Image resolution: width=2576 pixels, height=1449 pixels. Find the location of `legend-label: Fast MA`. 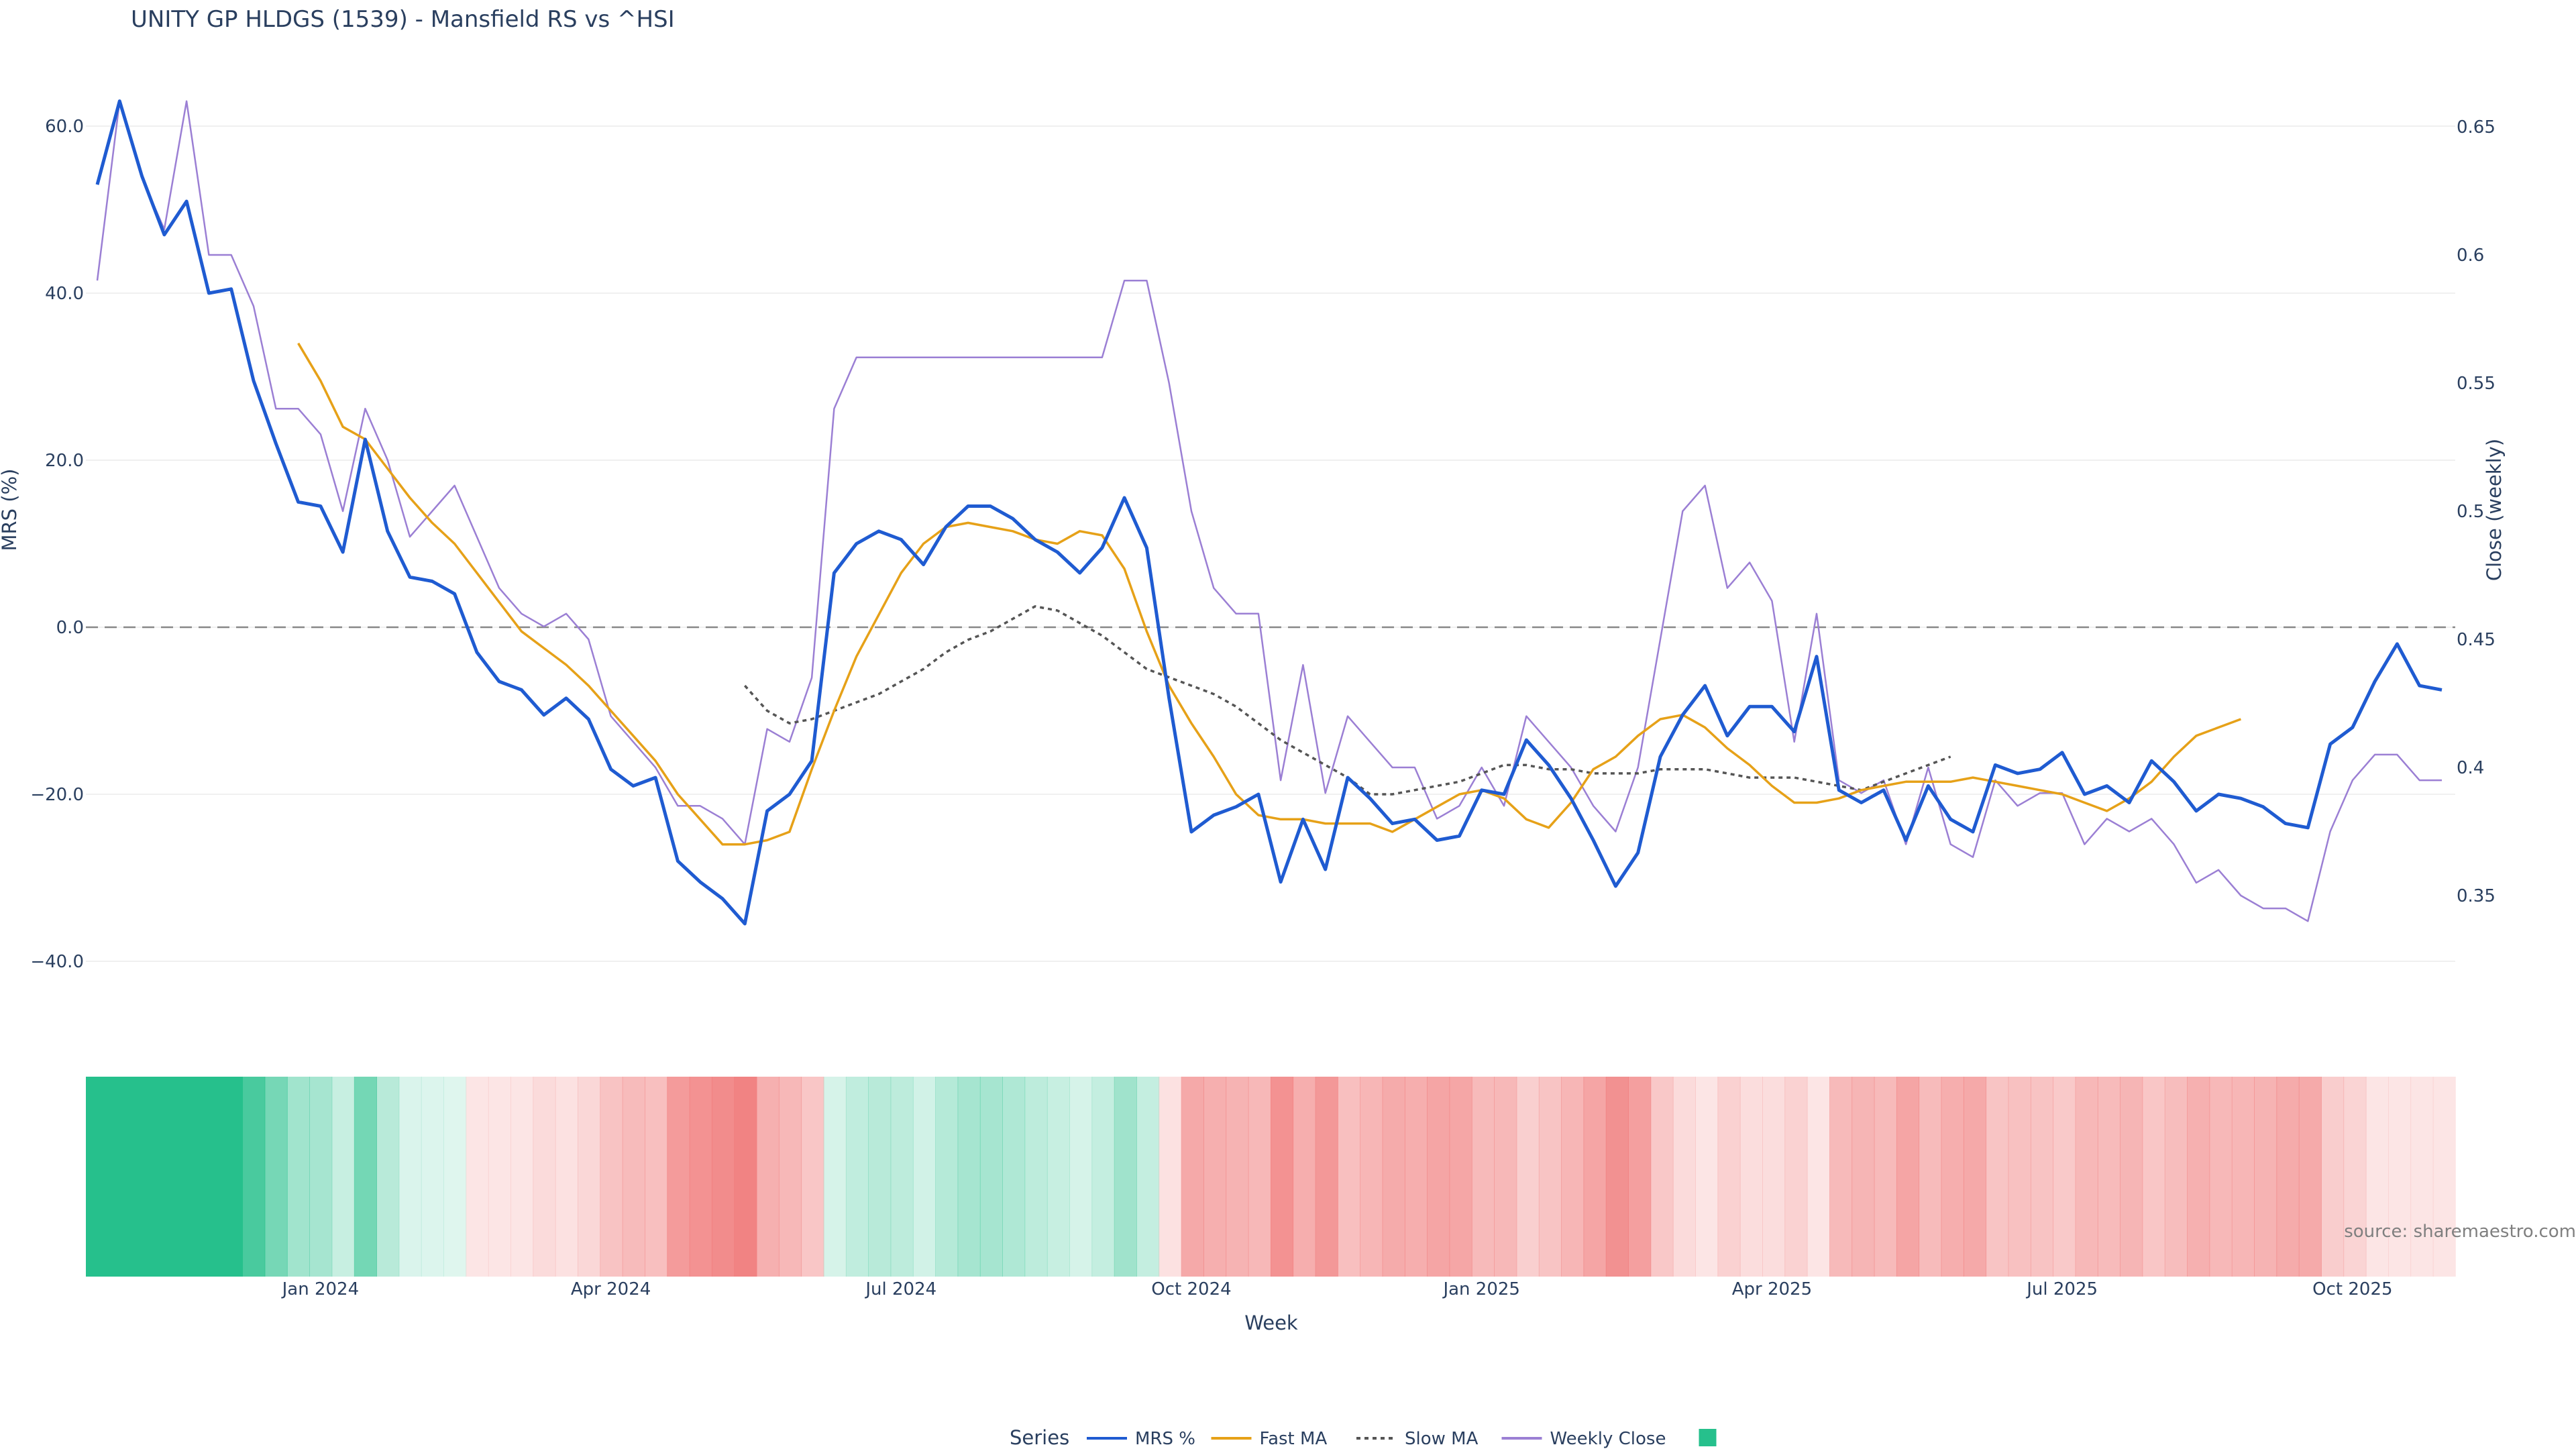

legend-label: Fast MA is located at coordinates (1294, 1439).